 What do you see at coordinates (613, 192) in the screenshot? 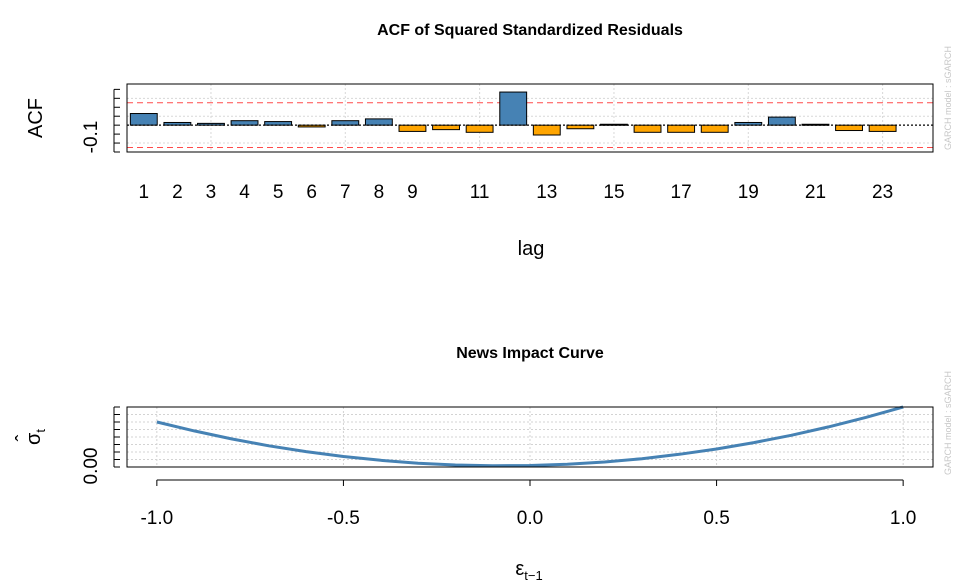
I see `acf-x-tick-label: 15` at bounding box center [613, 192].